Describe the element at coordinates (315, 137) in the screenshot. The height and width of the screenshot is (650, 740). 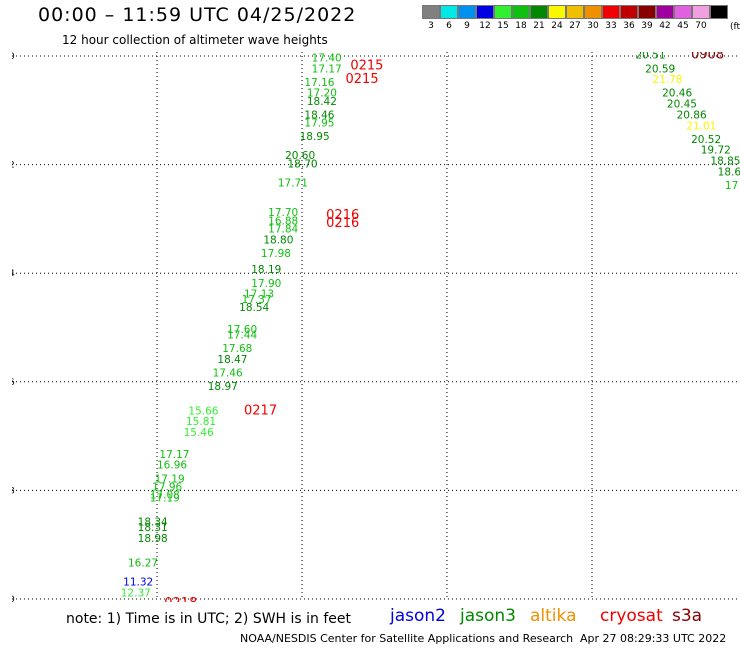
I see `wave-height-label: 18.95` at that location.